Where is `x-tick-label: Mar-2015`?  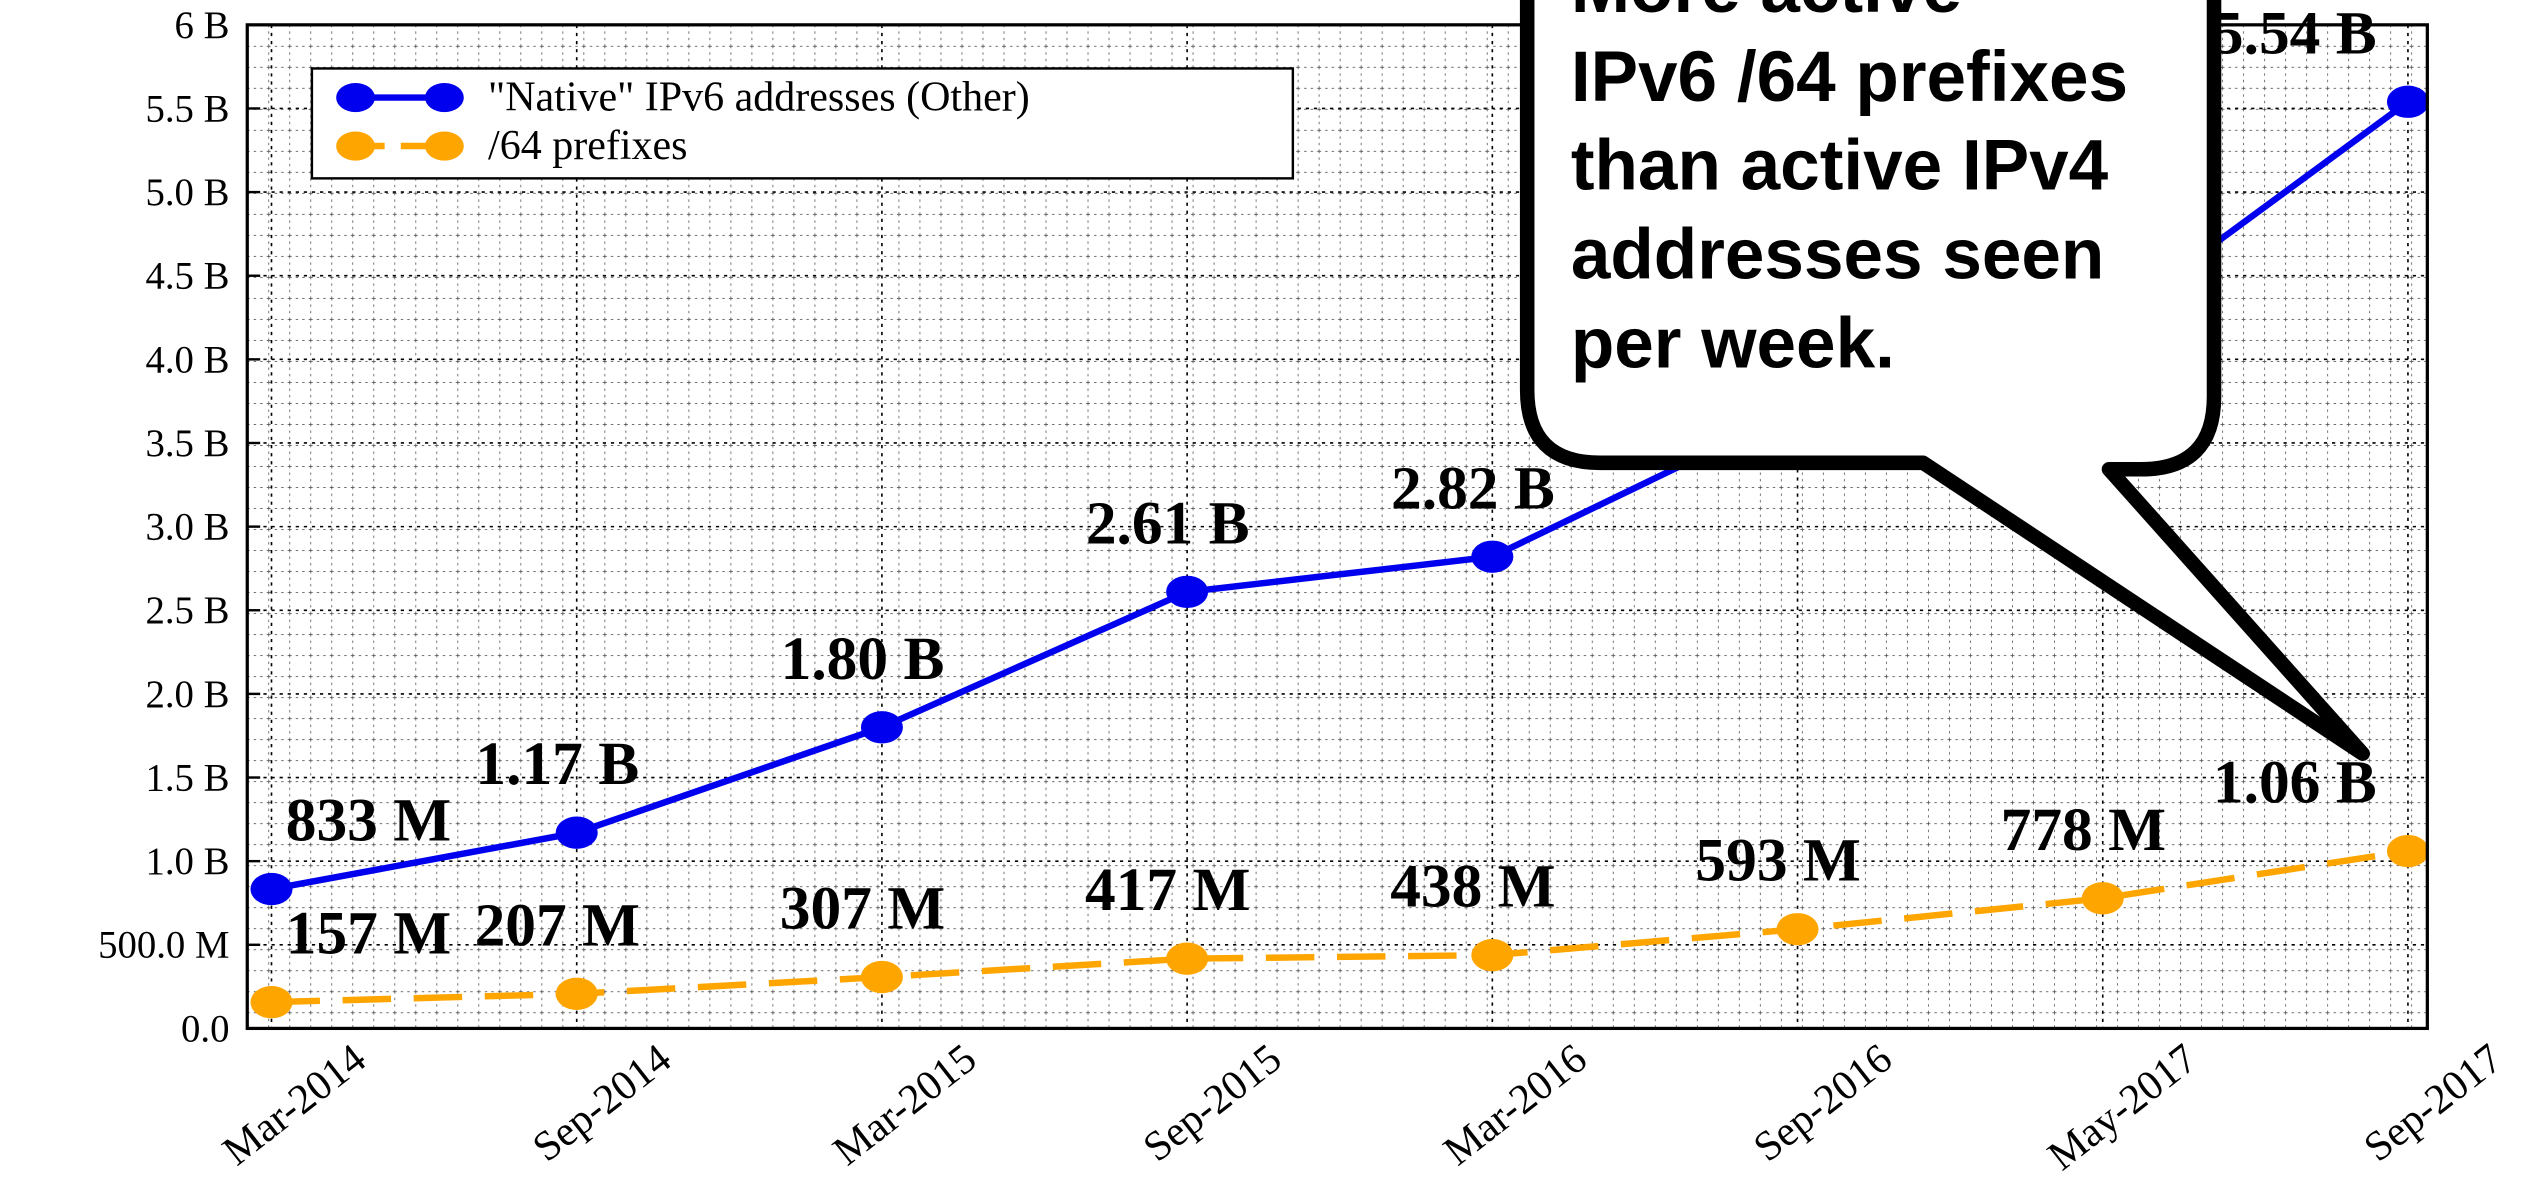
x-tick-label: Mar-2015 is located at coordinates (905, 1105).